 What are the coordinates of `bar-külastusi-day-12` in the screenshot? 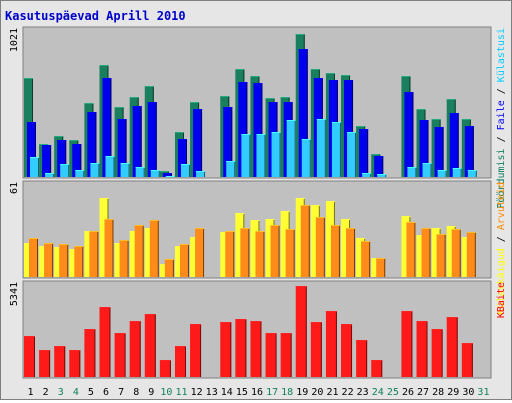 It's located at (201, 174).